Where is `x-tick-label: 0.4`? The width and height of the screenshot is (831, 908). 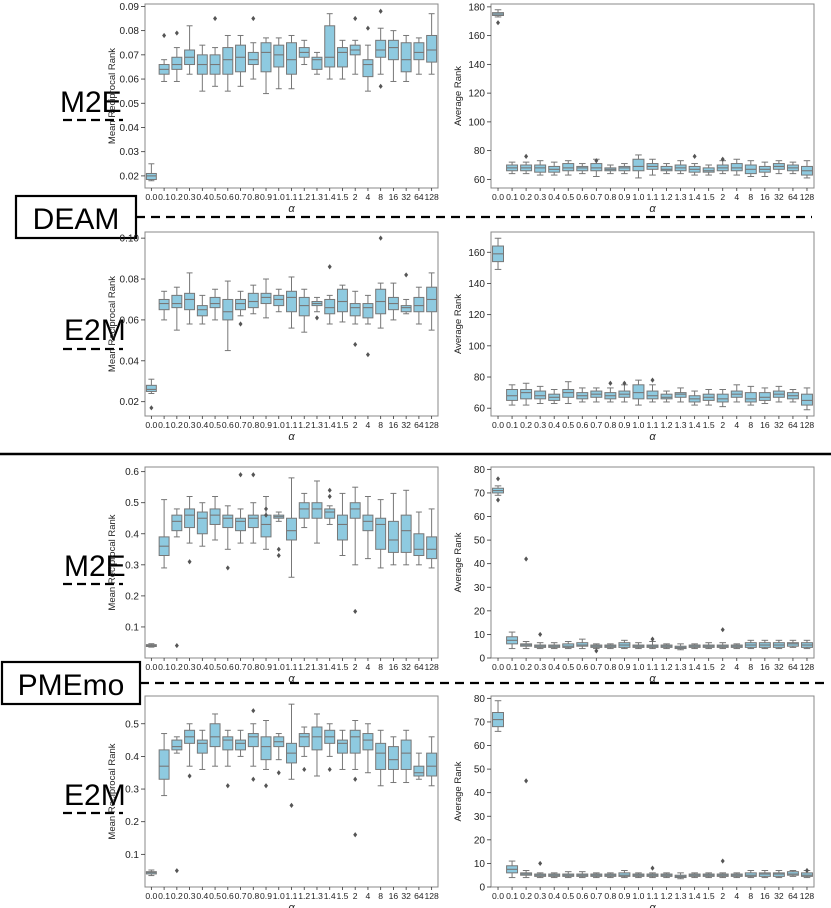 x-tick-label: 0.4 is located at coordinates (202, 896).